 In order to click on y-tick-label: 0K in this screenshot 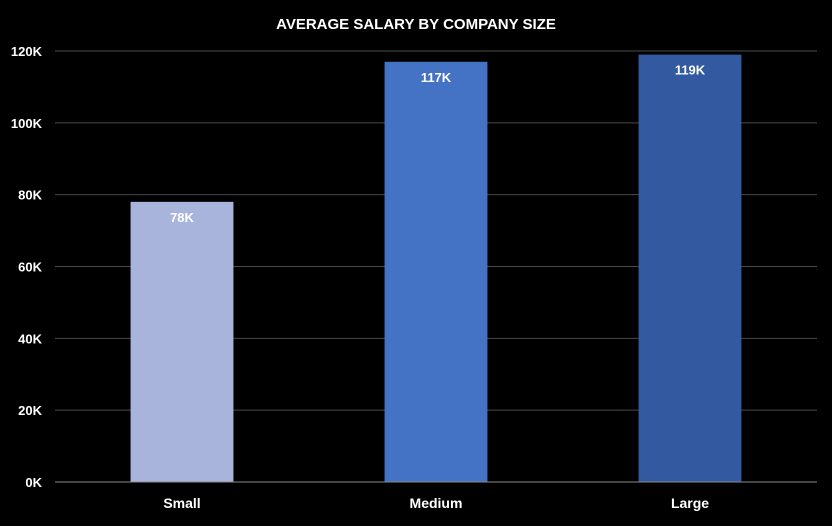, I will do `click(33, 482)`.